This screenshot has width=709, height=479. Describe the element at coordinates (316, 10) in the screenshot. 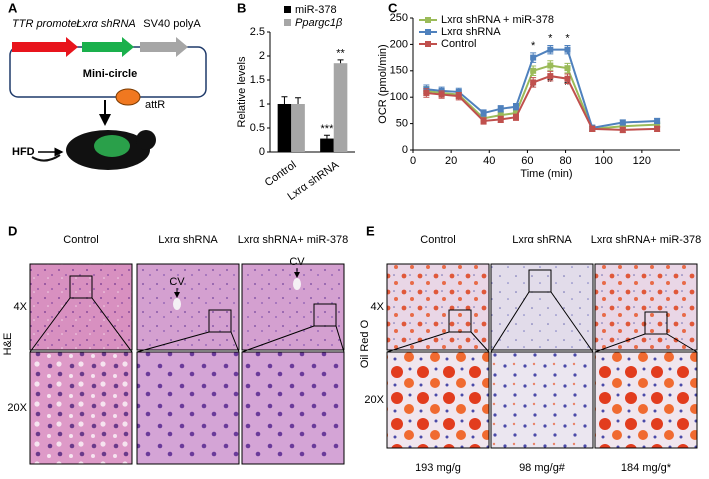

I see `legend-label: miR-378` at that location.